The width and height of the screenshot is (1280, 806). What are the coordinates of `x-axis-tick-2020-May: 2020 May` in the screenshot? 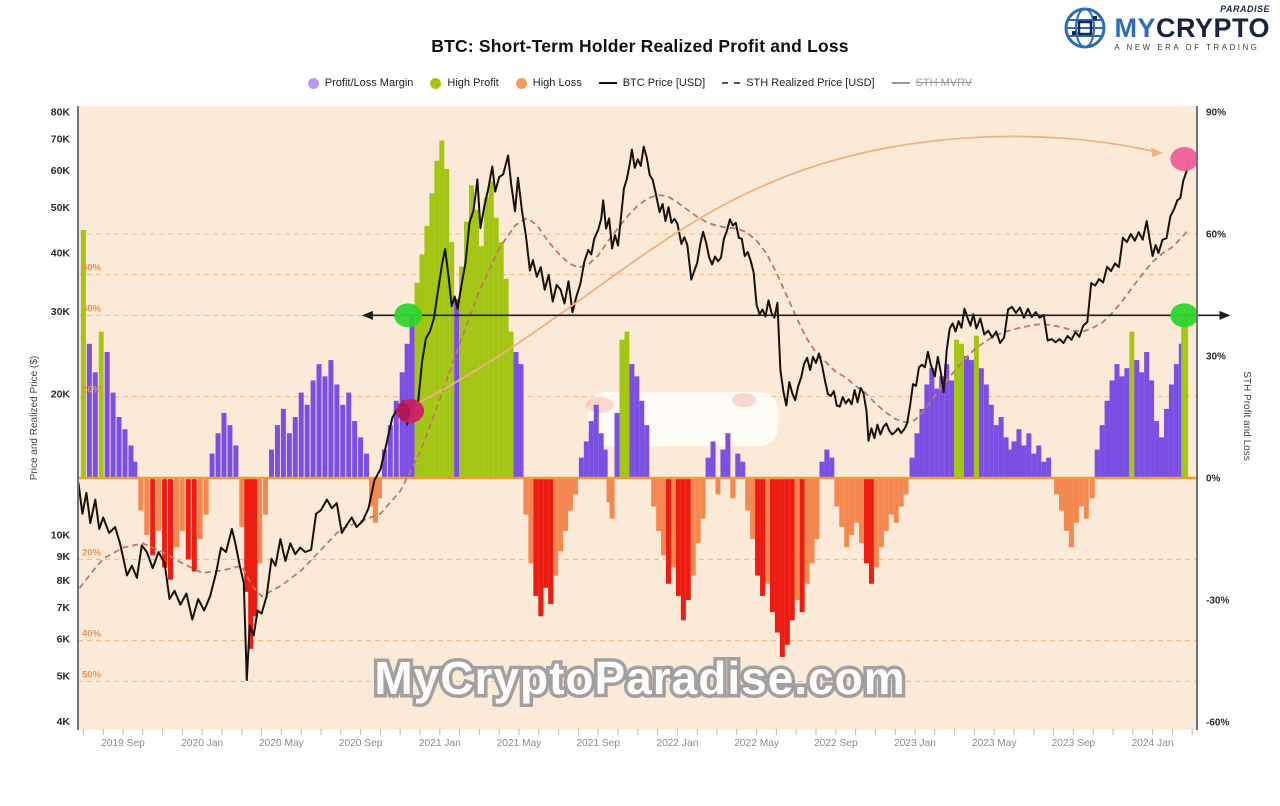 It's located at (282, 743).